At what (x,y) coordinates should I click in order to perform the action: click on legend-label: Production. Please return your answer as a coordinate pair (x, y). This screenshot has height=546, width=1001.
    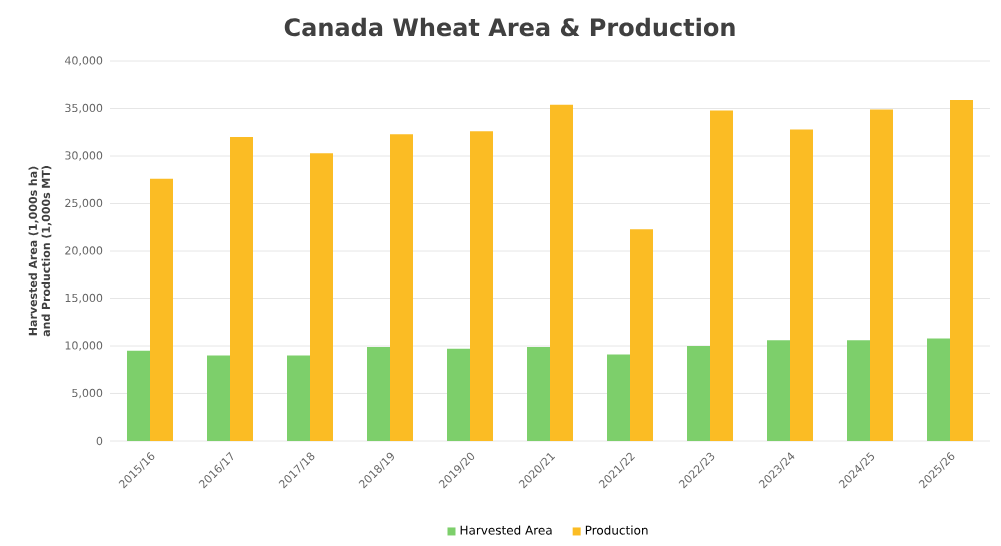
    Looking at the image, I should click on (616, 530).